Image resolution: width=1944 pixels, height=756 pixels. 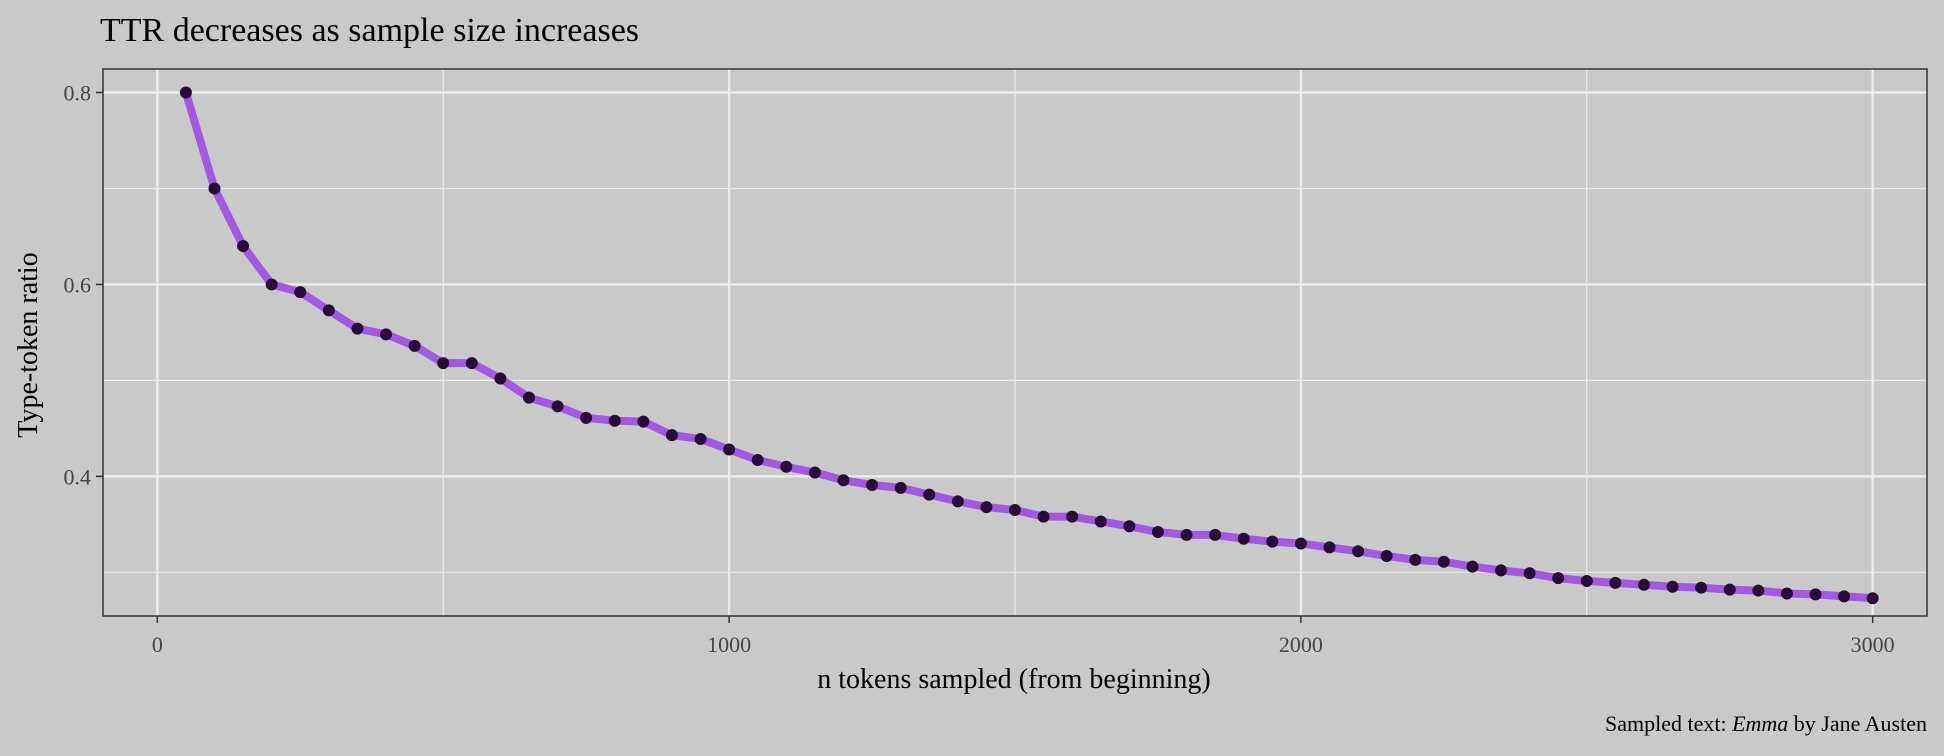 What do you see at coordinates (157, 644) in the screenshot?
I see `x-tick-label: 0` at bounding box center [157, 644].